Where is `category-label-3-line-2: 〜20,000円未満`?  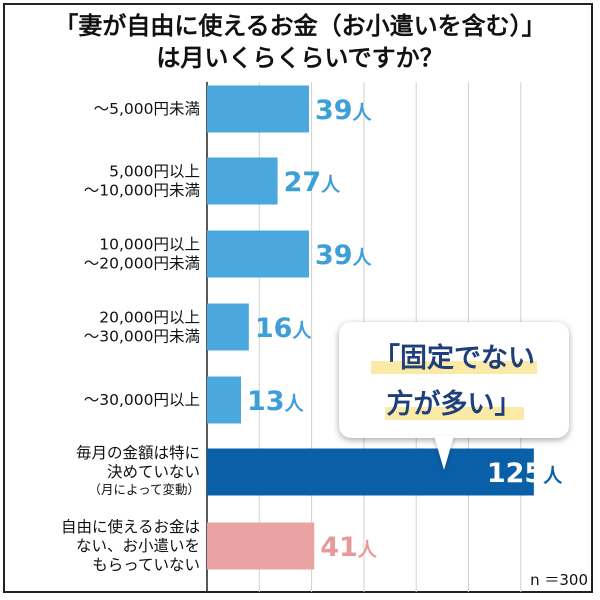
category-label-3-line-2: 〜20,000円未満 is located at coordinates (142, 264).